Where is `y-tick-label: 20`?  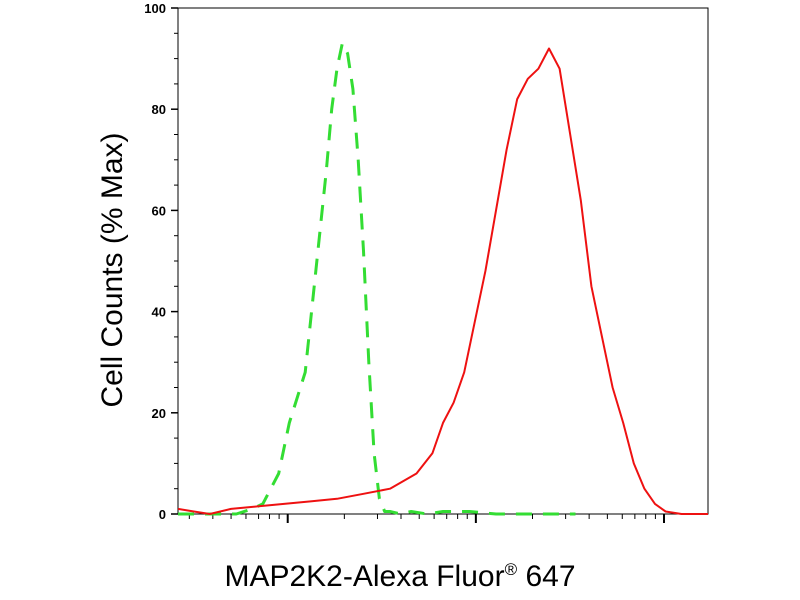 y-tick-label: 20 is located at coordinates (159, 413).